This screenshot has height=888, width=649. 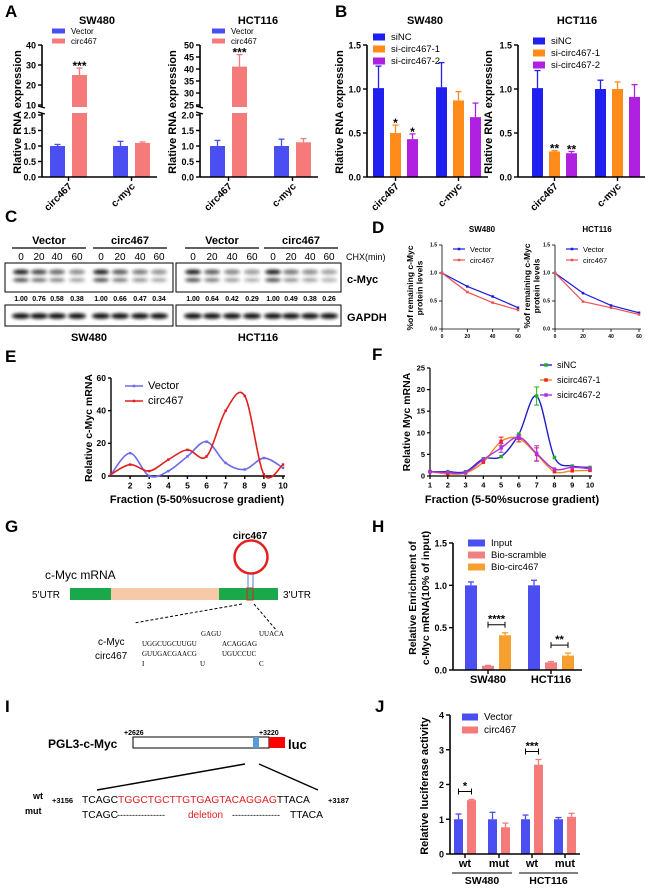 What do you see at coordinates (551, 680) in the screenshot?
I see `x-tick-label: HCT116` at bounding box center [551, 680].